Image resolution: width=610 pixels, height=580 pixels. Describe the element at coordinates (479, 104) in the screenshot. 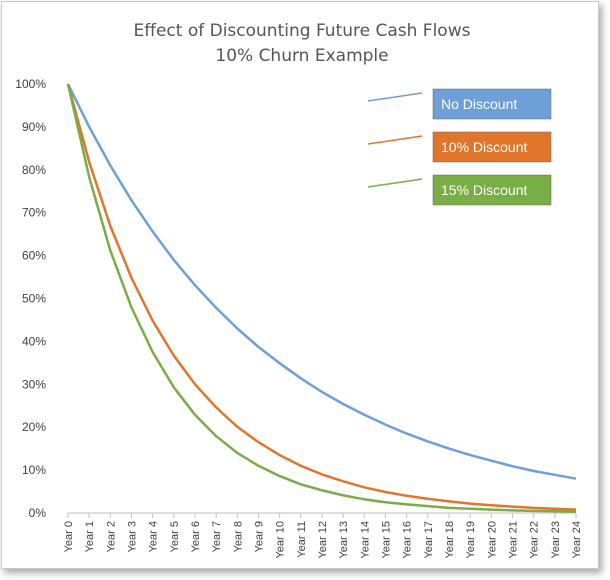

I see `legend-label-no-discount: No Discount` at that location.